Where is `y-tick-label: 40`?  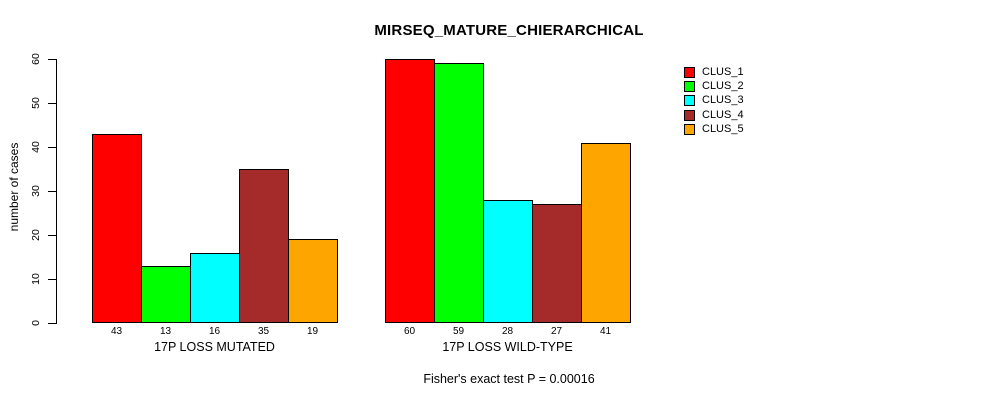 y-tick-label: 40 is located at coordinates (36, 147).